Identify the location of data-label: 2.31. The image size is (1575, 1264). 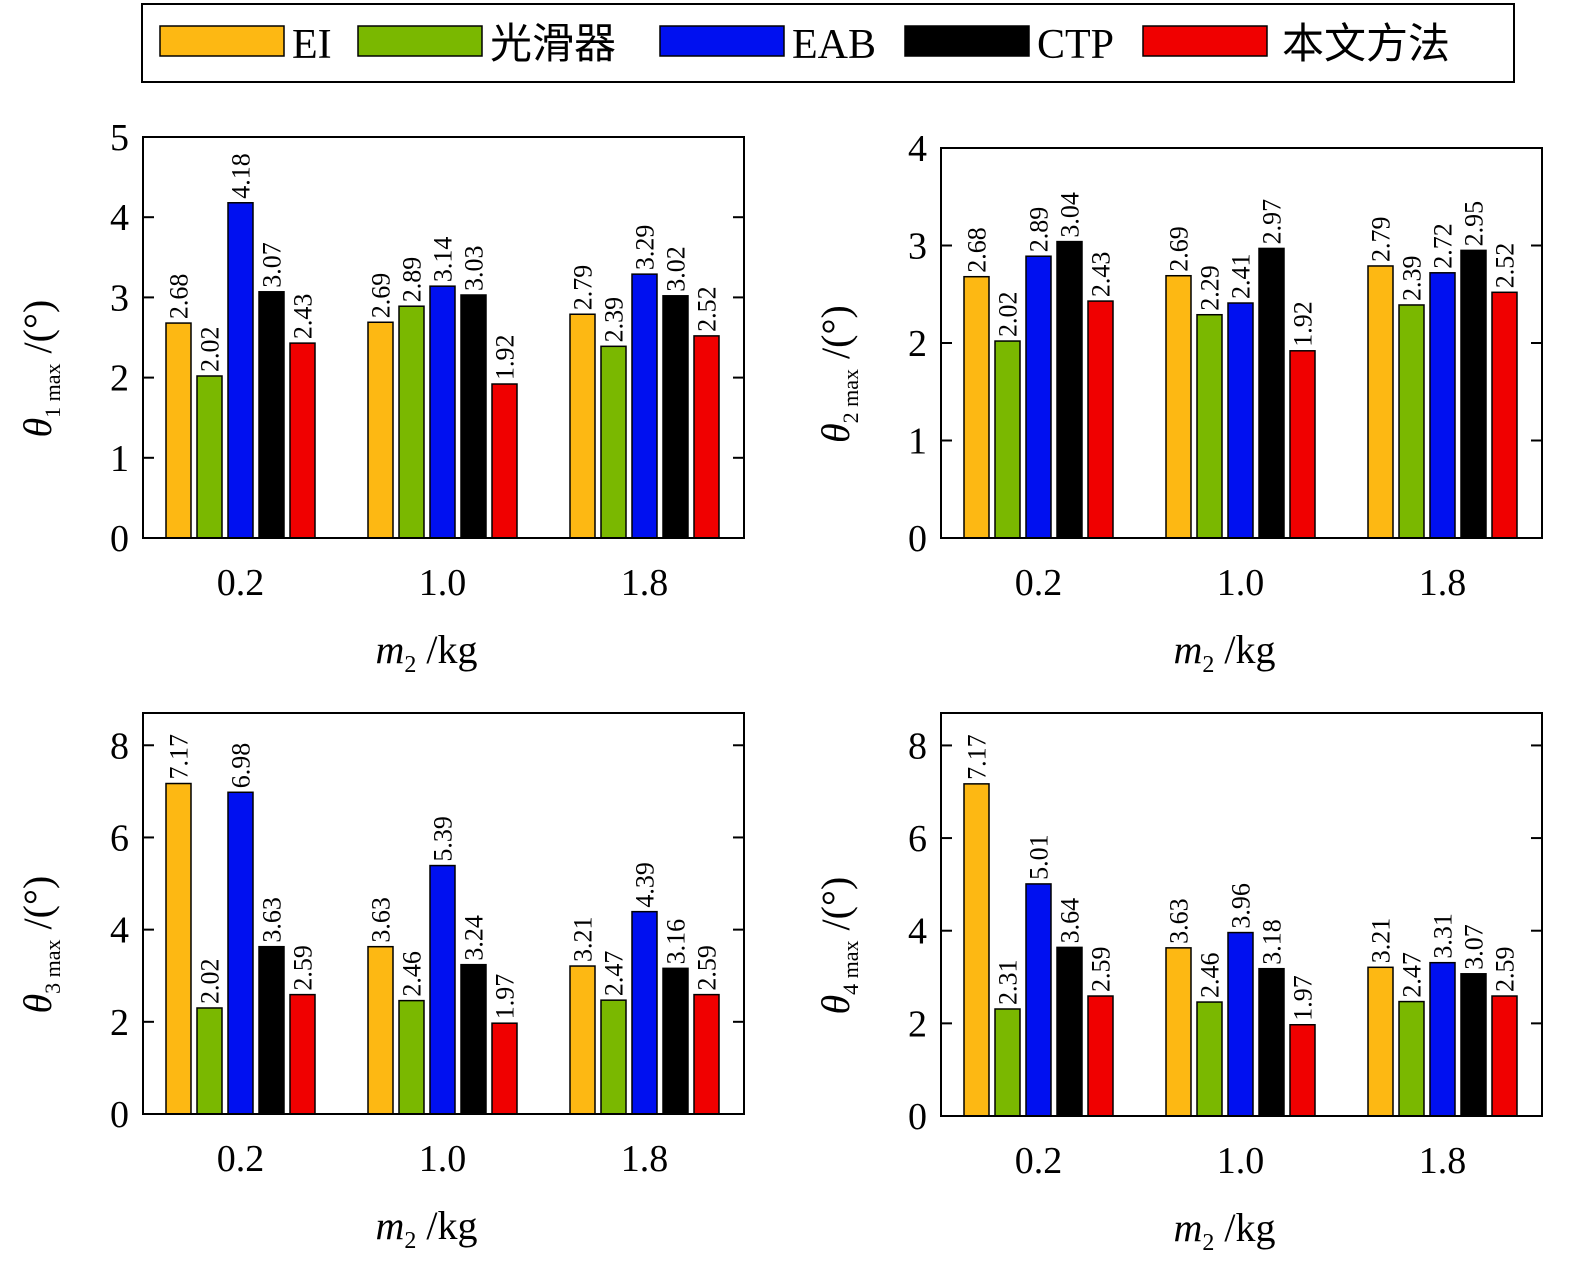
(1008, 982).